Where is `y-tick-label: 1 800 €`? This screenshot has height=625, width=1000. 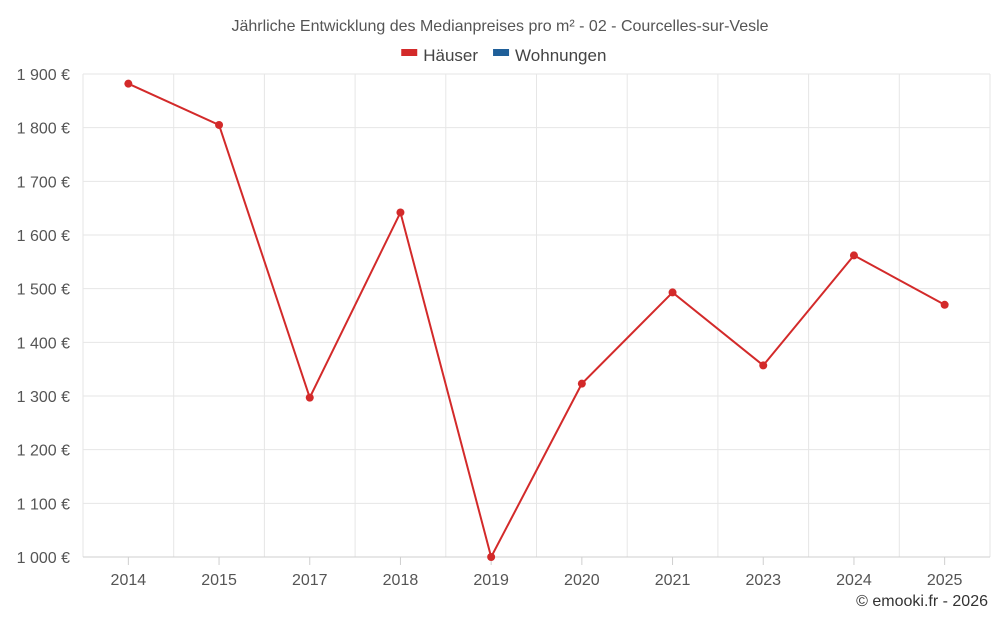
y-tick-label: 1 800 € is located at coordinates (43, 129).